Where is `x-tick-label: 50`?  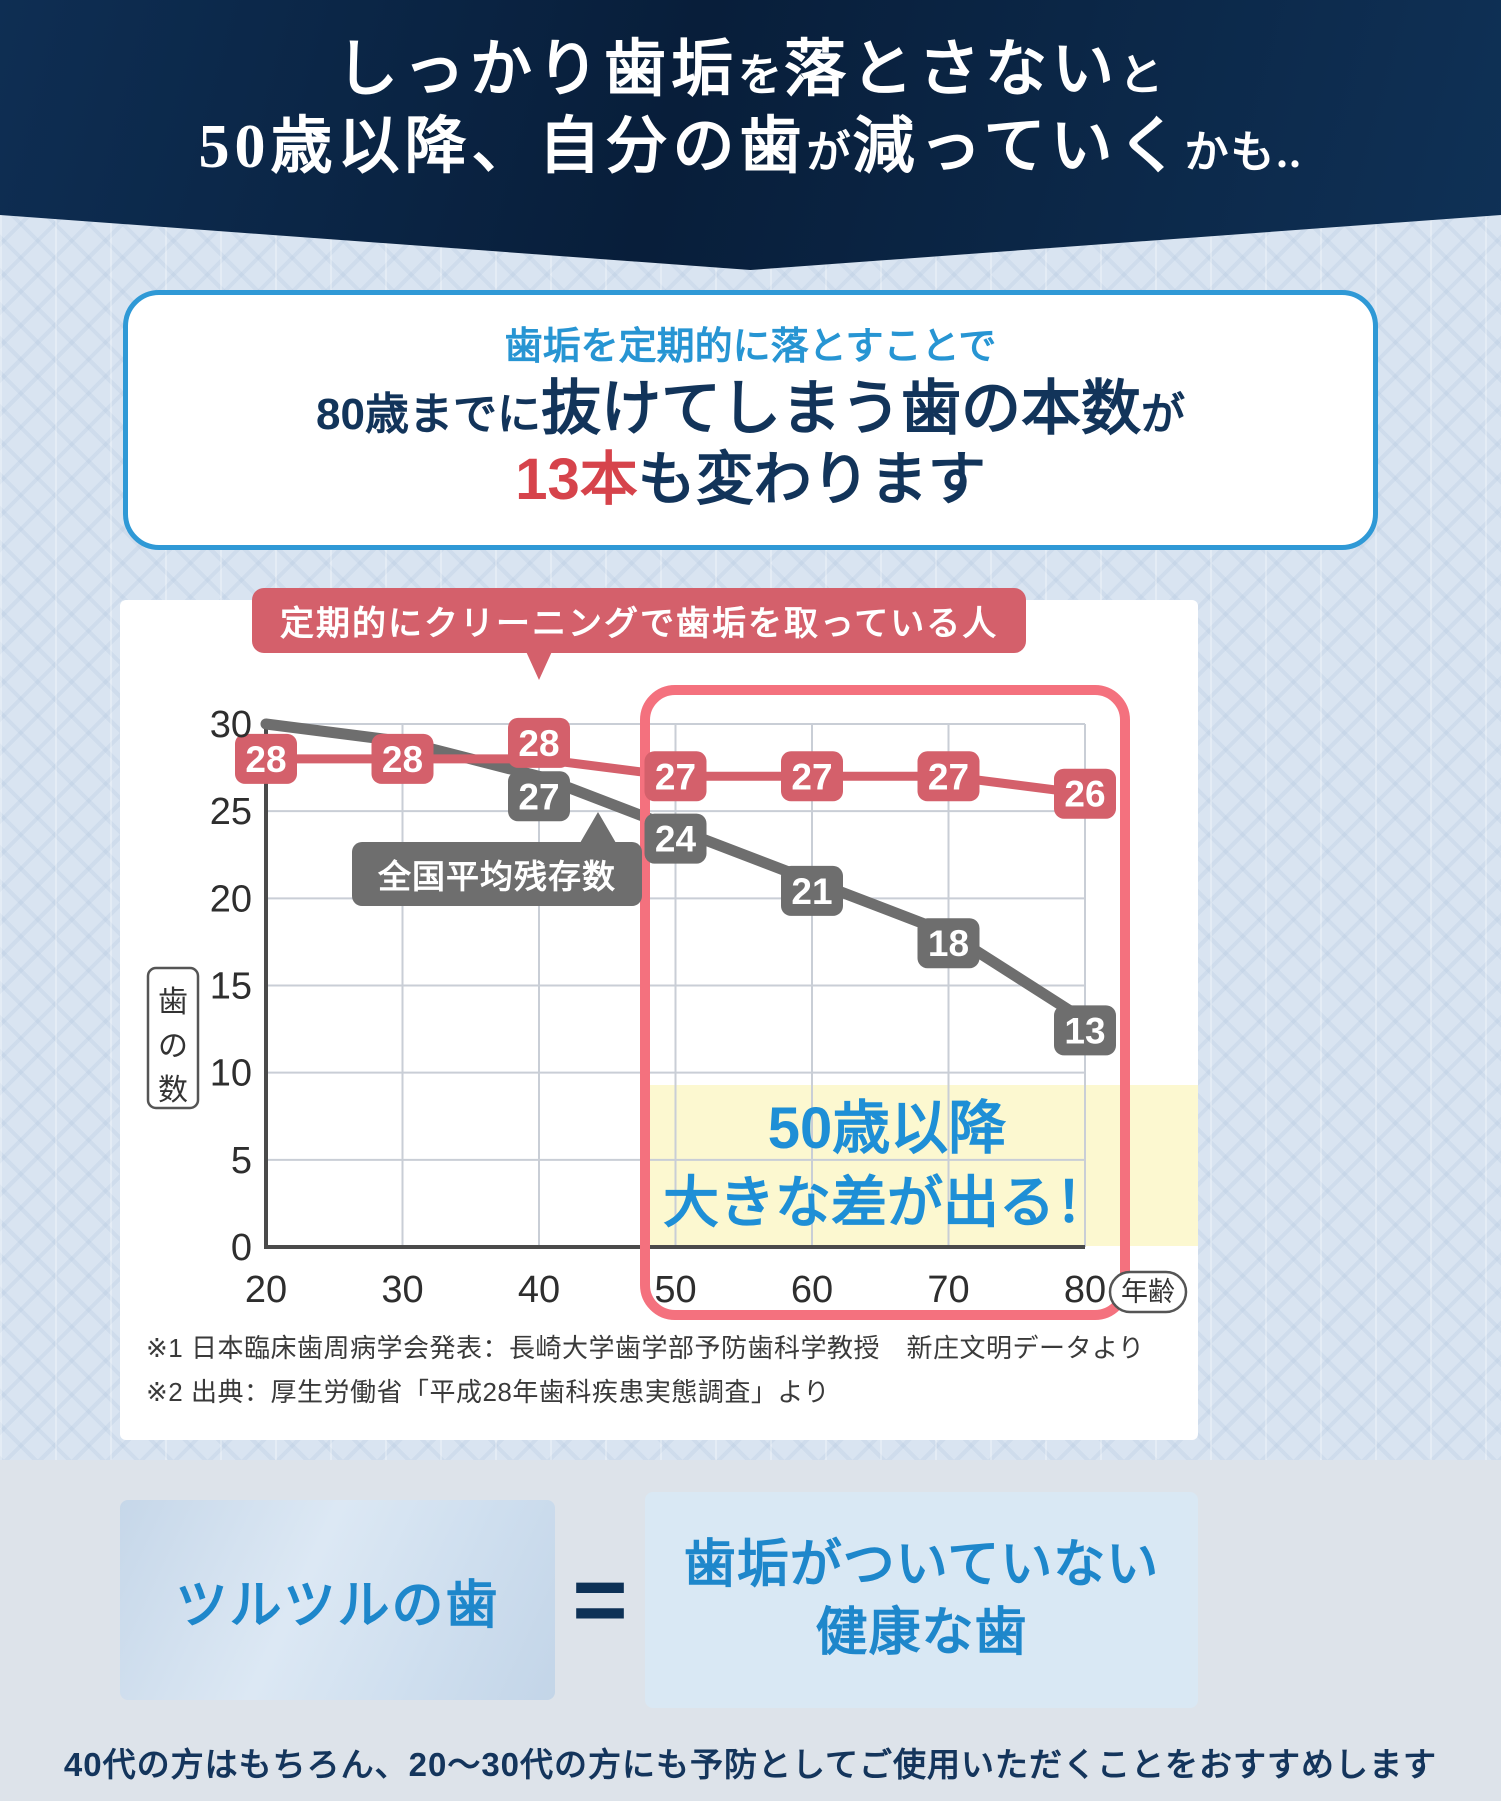
x-tick-label: 50 is located at coordinates (675, 1290).